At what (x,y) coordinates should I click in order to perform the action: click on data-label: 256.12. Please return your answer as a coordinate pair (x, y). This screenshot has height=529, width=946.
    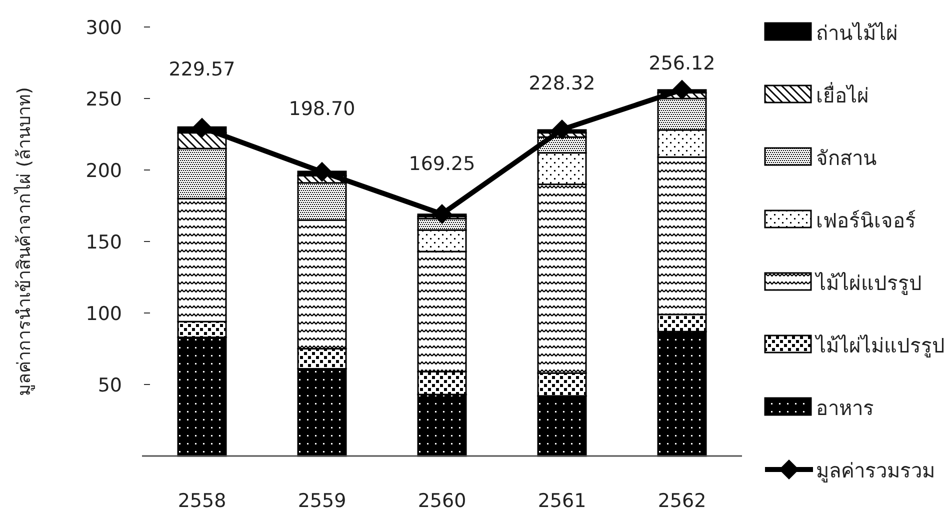
    Looking at the image, I should click on (682, 63).